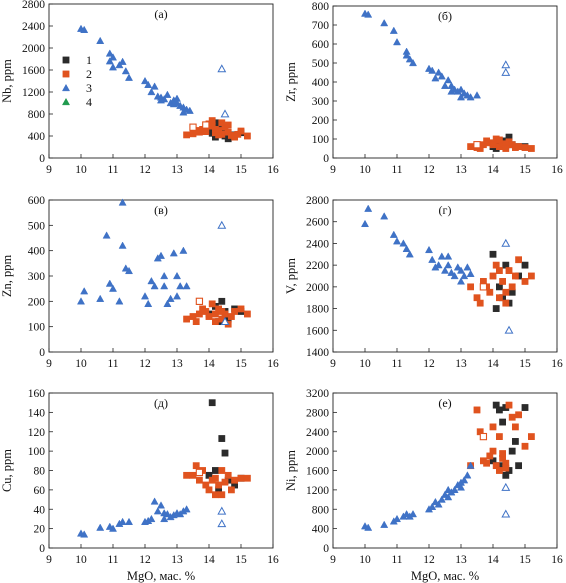  I want to click on panel-label: (д), so click(161, 403).